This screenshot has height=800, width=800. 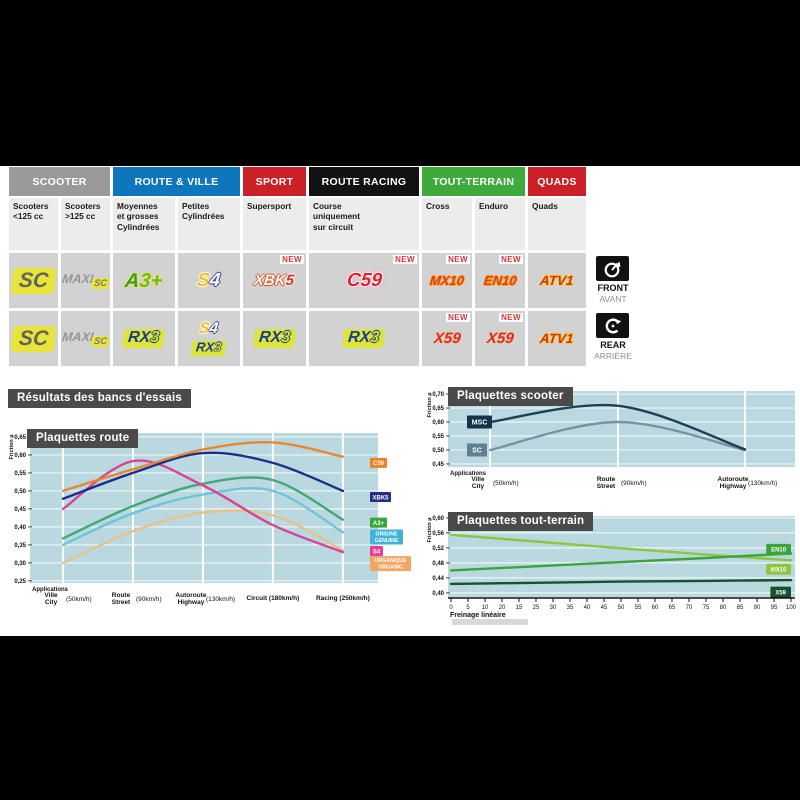 What do you see at coordinates (672, 608) in the screenshot?
I see `svg-text: 65` at bounding box center [672, 608].